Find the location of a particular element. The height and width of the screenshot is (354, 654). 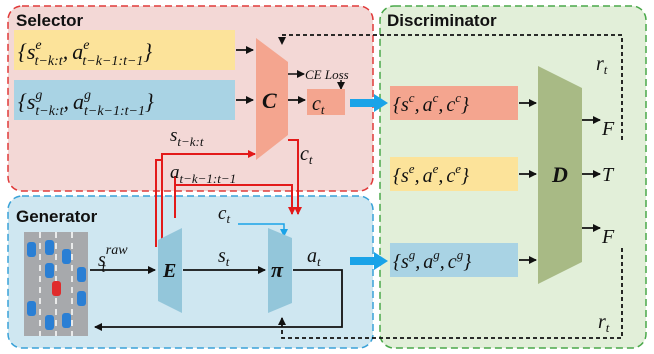

arrow-c-to-disc is located at coordinates (369, 103).